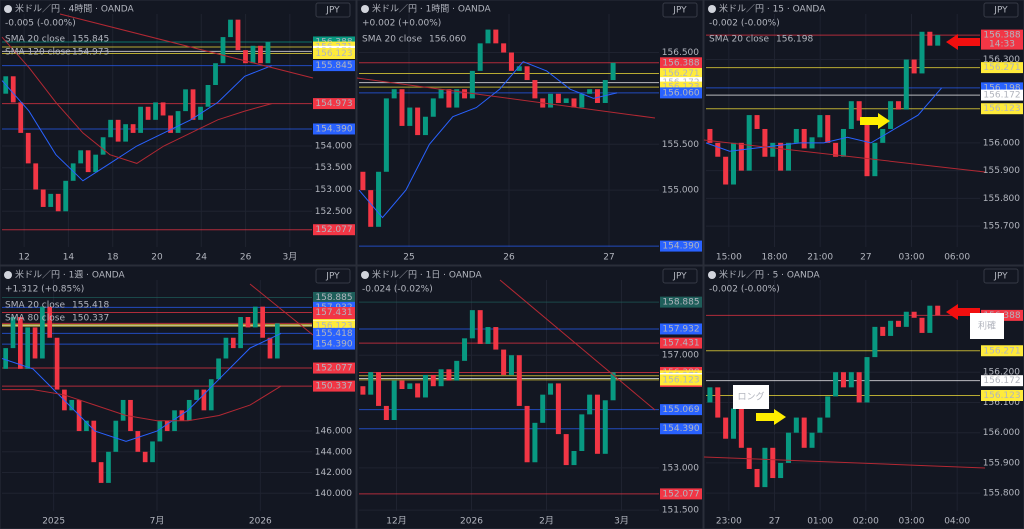 This screenshot has height=529, width=1024. I want to click on symbol-icon, so click(365, 9).